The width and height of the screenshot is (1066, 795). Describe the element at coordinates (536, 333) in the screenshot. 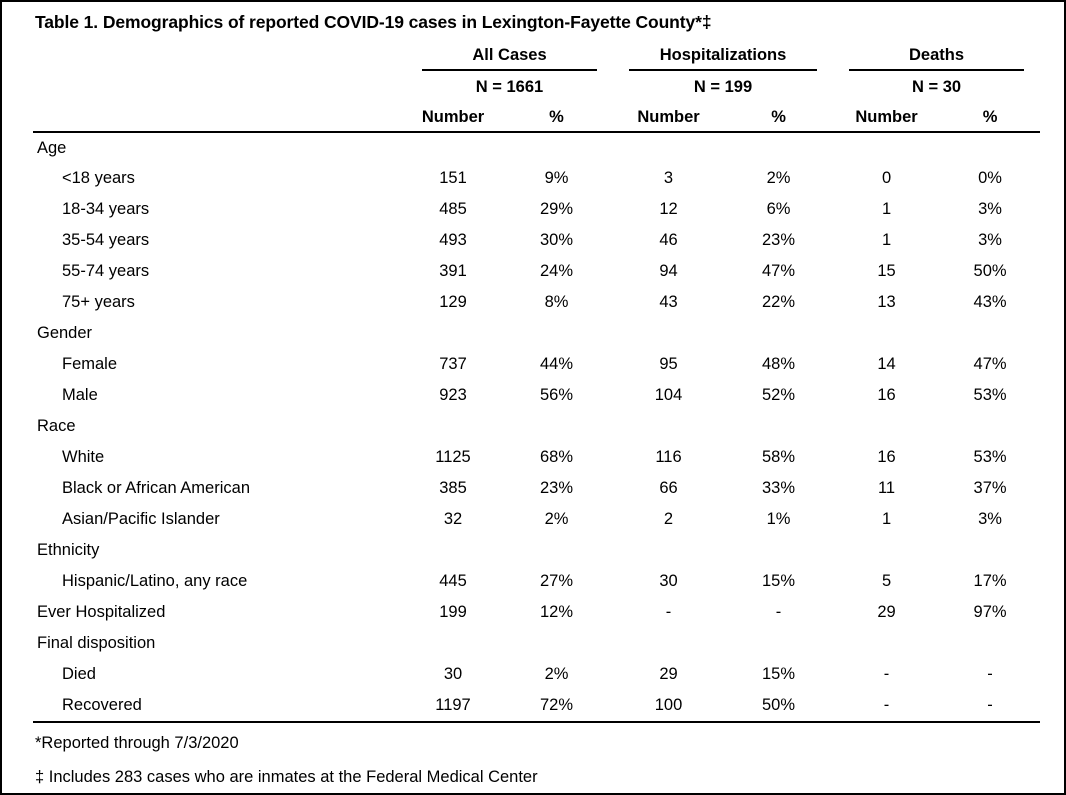

I see `table-row: Gender` at that location.